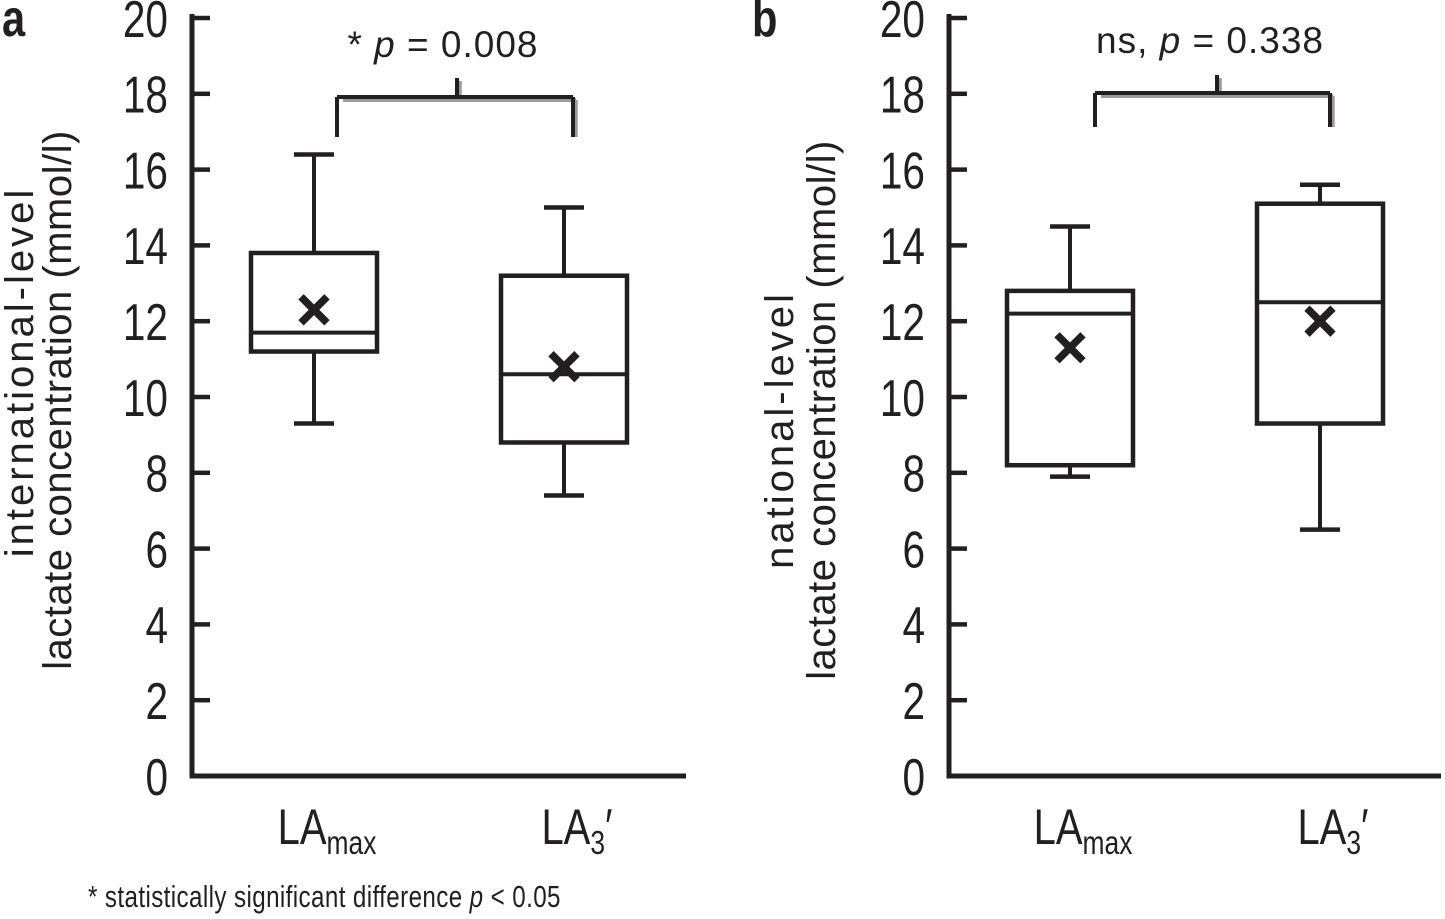 Image resolution: width=1445 pixels, height=919 pixels. Describe the element at coordinates (21, 372) in the screenshot. I see `y-axis-title-line1: international-level` at that location.